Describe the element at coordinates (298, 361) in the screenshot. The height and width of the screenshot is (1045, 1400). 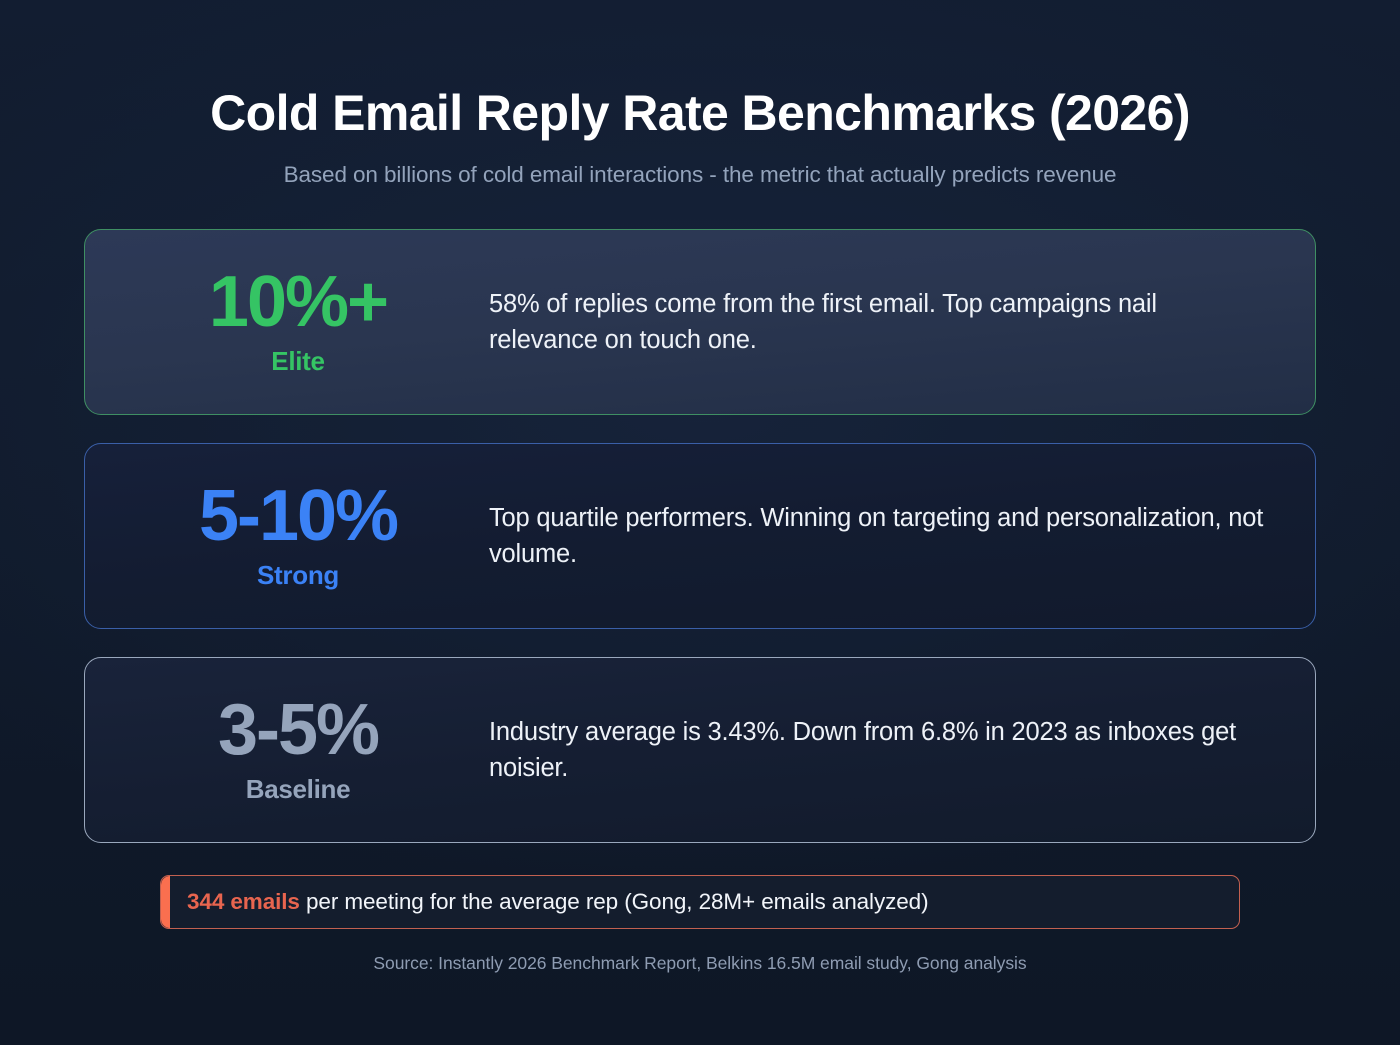
I see `tier-label-elite: Elite` at that location.